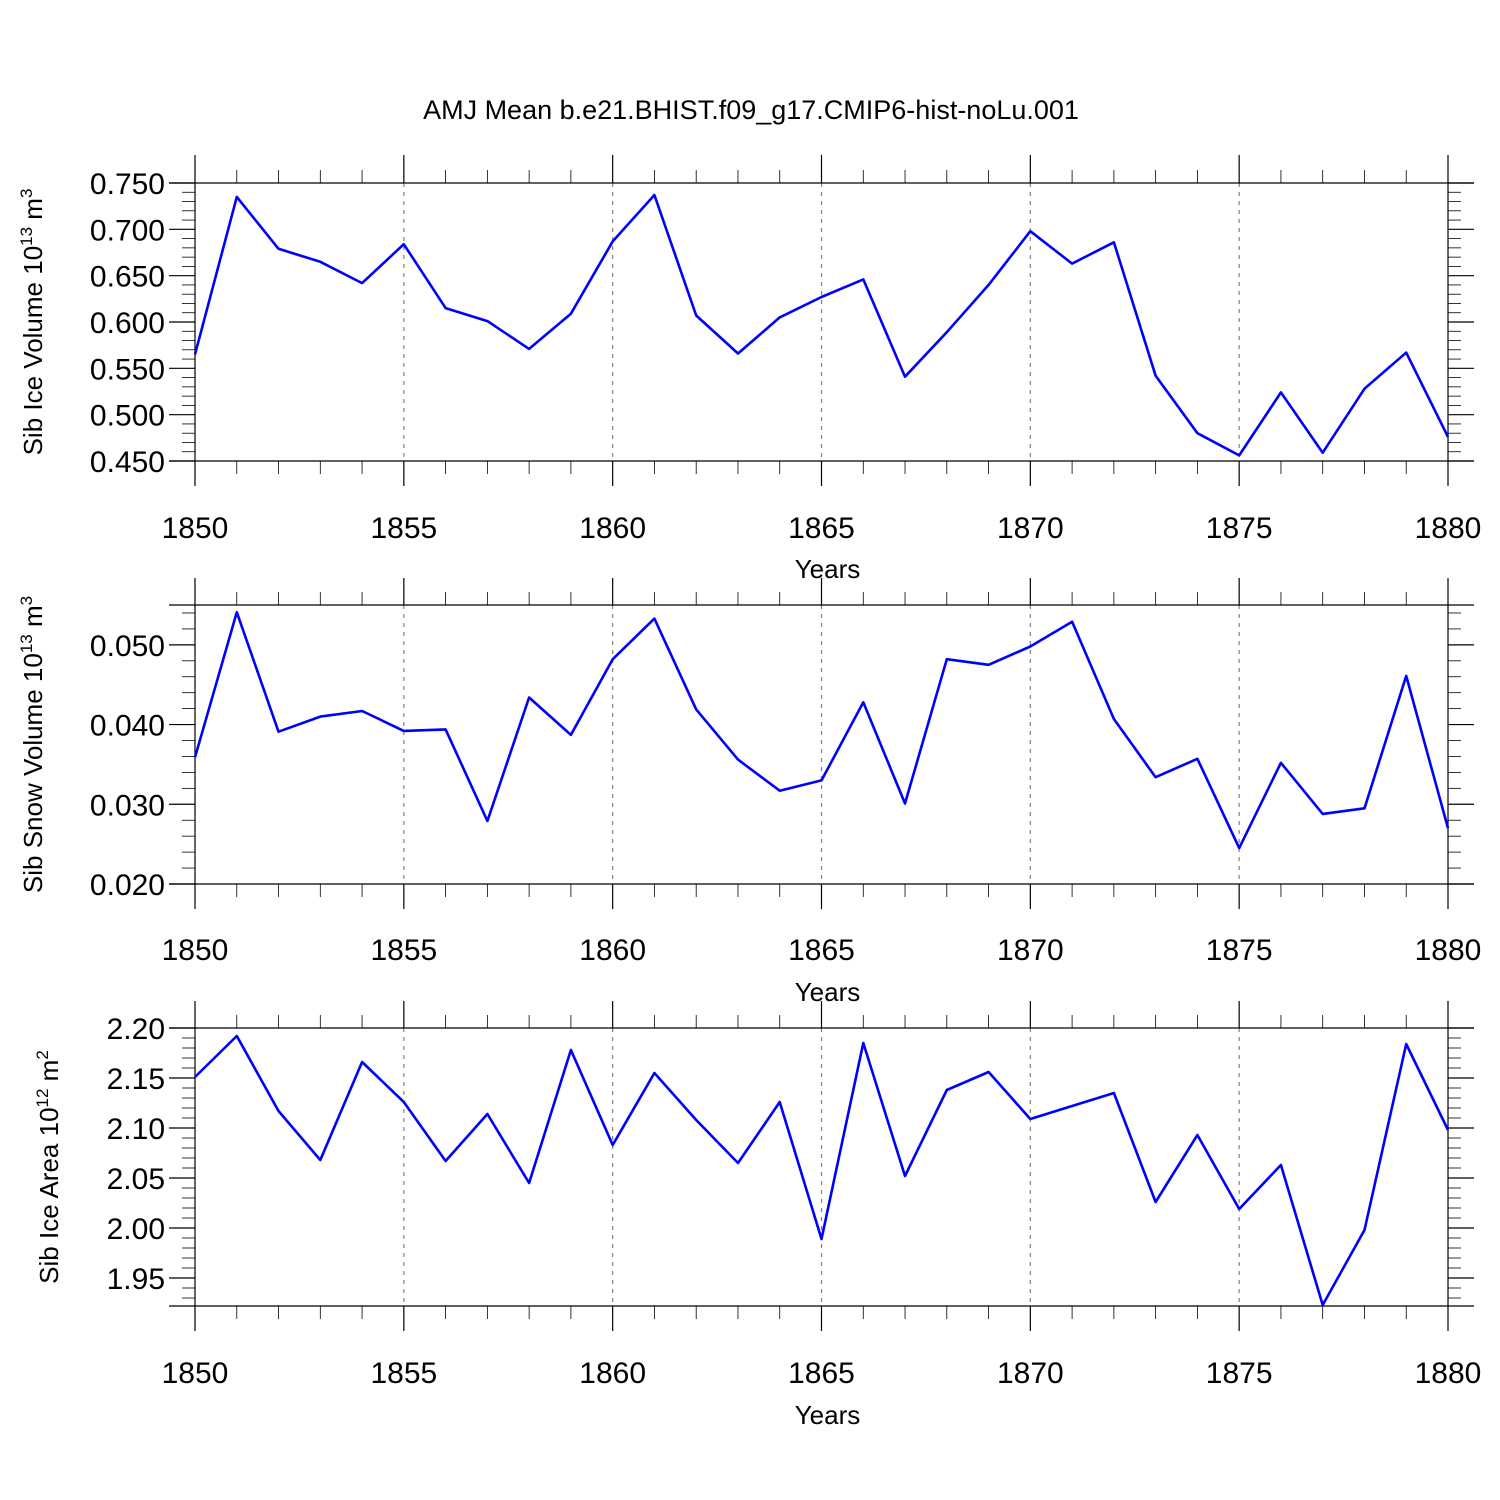  Describe the element at coordinates (127, 277) in the screenshot. I see `y-tick-label: 0.650` at that location.